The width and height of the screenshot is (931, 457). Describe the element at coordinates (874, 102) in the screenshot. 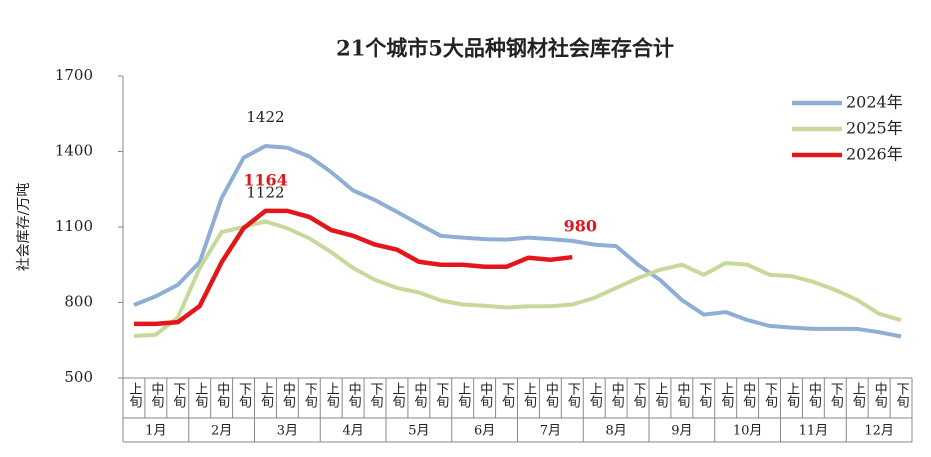

I see `legend-label: 2024年` at that location.